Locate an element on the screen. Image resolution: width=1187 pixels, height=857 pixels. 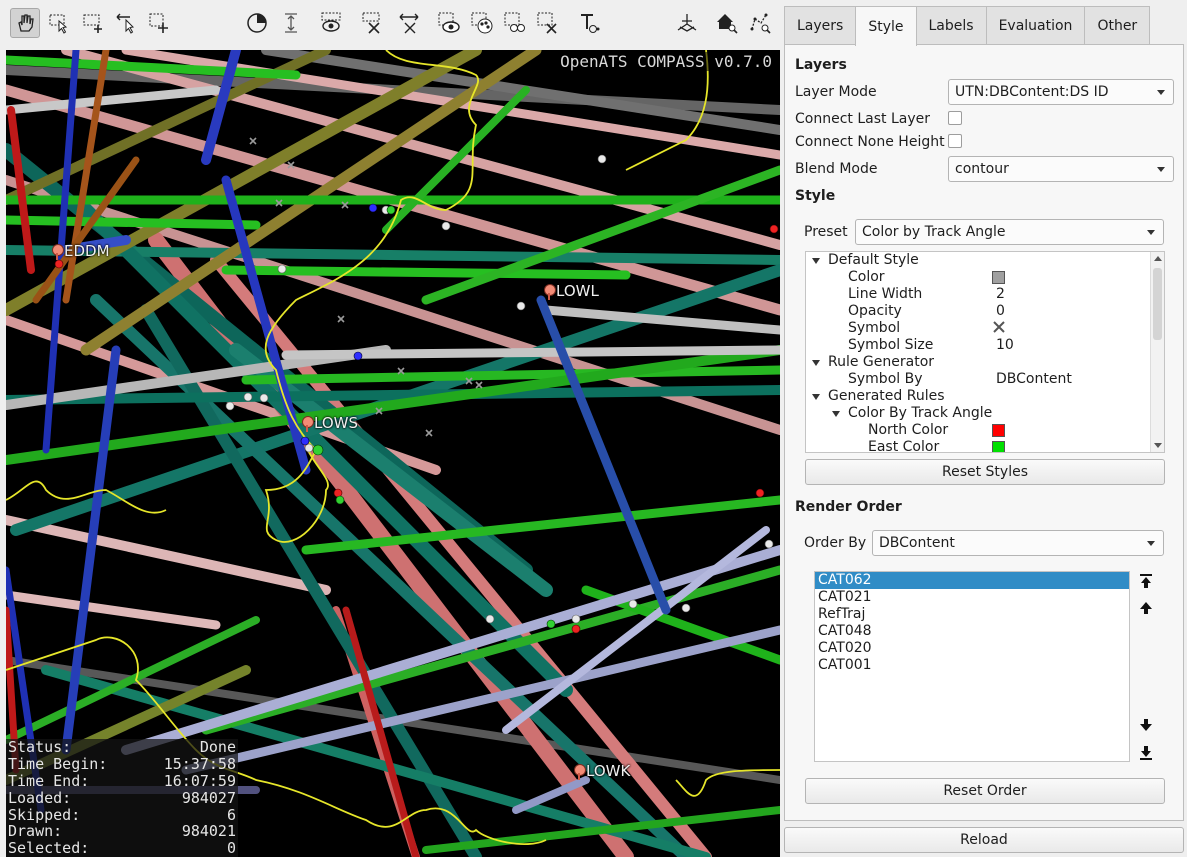
status-label: Time Begin: is located at coordinates (58, 764).